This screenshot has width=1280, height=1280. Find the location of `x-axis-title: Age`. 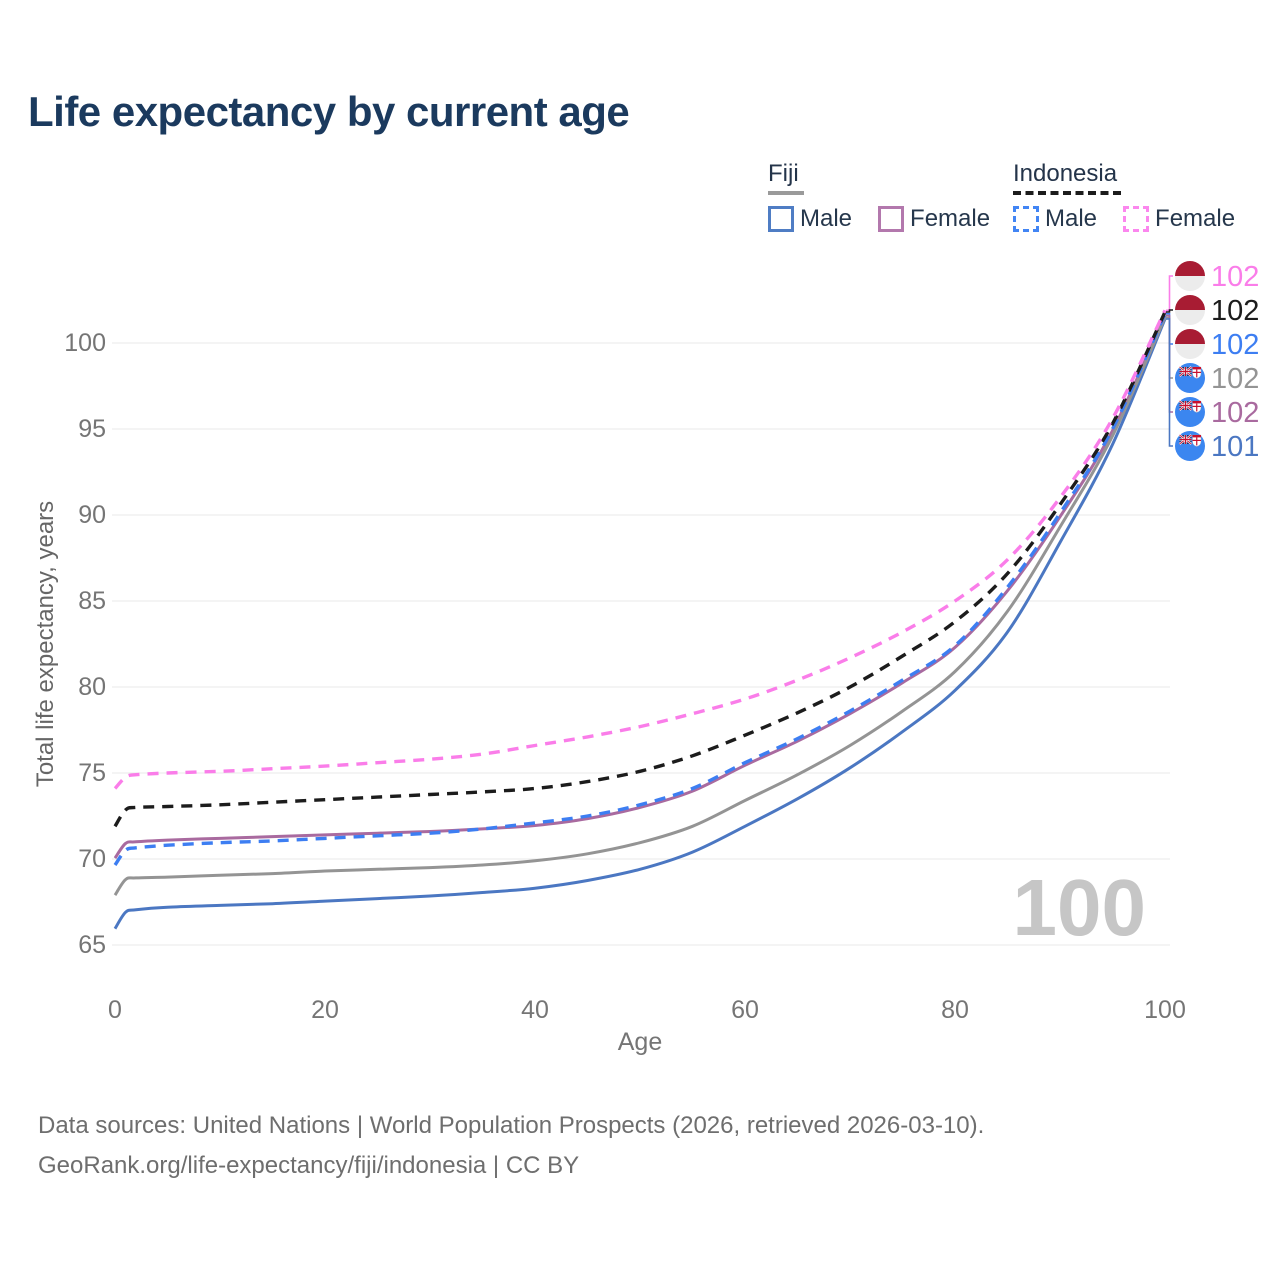

x-axis-title: Age is located at coordinates (640, 1042).